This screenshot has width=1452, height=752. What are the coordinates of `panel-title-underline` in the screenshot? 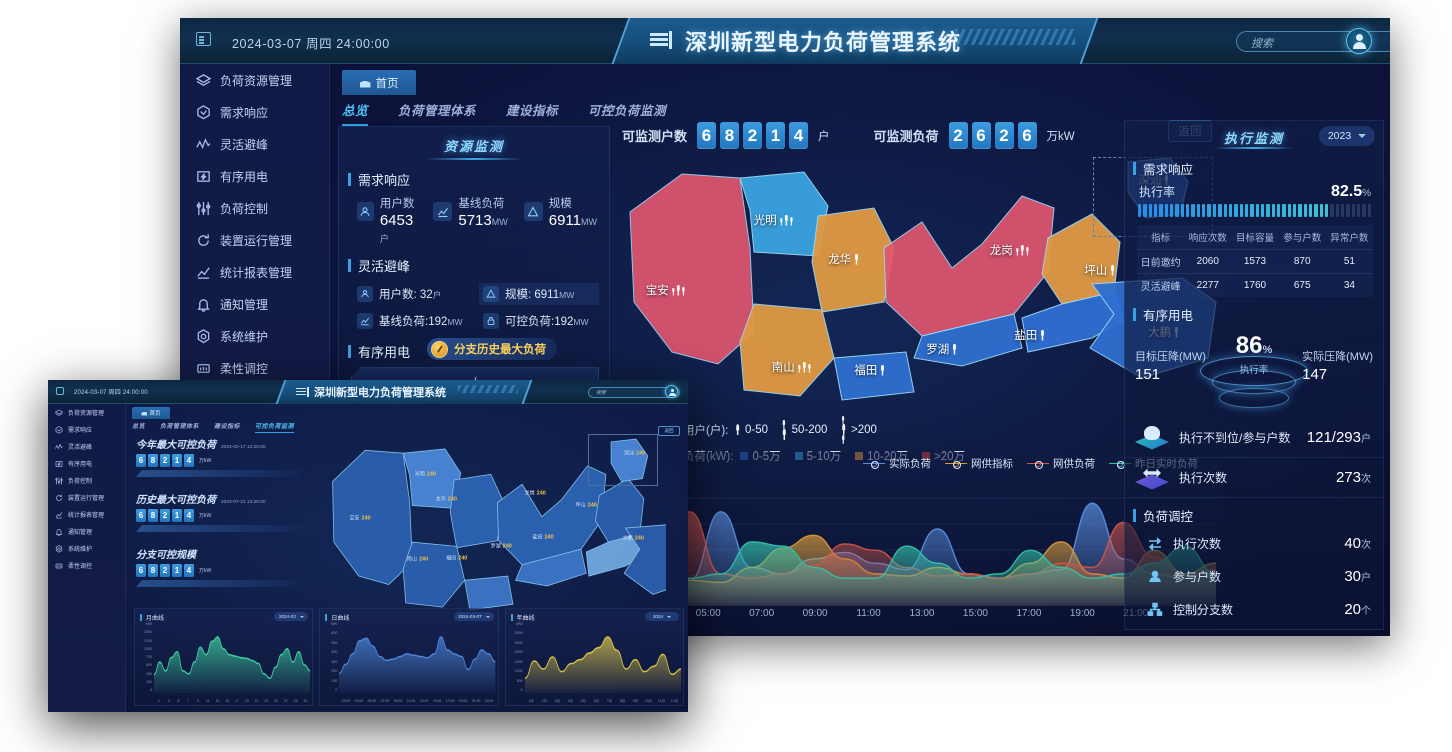 It's located at (474, 159).